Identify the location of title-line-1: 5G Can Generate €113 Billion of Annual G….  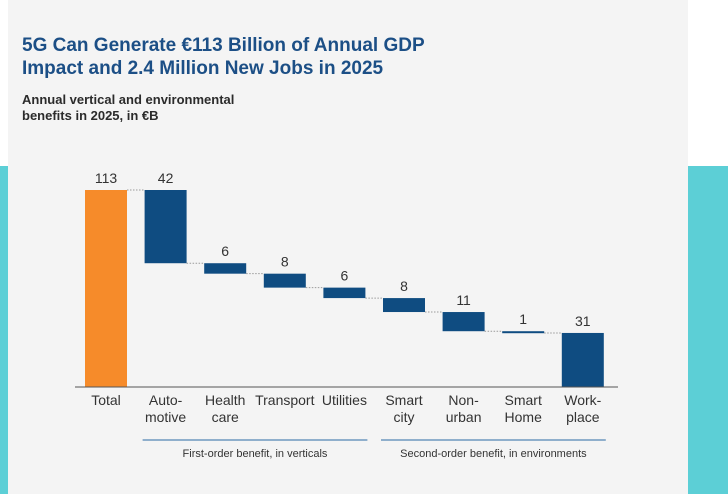
(223, 45).